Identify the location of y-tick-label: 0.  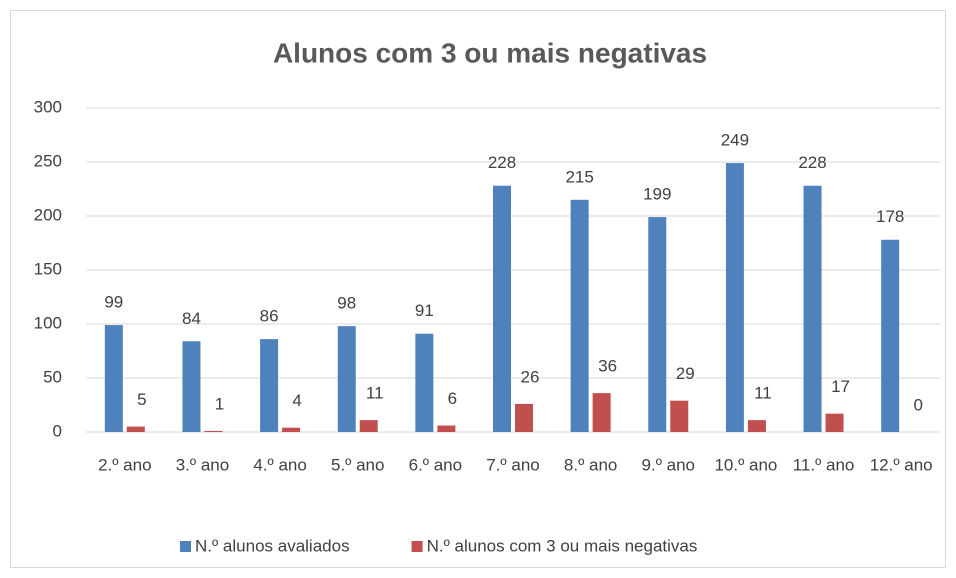
(57, 430).